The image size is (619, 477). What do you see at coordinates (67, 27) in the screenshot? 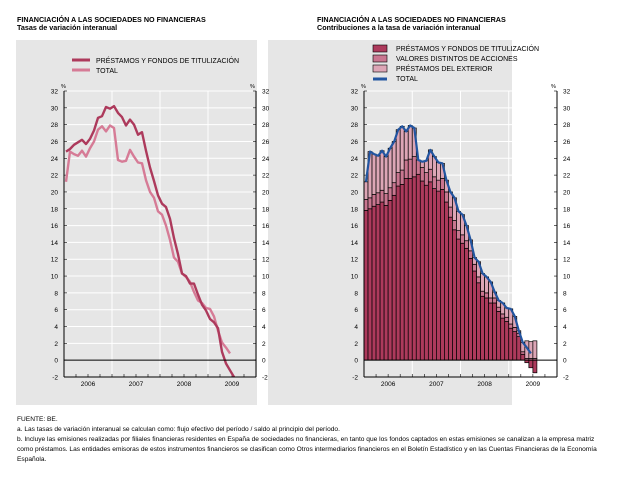
I see `left-chart-subtitle: Tasas de variación interanual` at bounding box center [67, 27].